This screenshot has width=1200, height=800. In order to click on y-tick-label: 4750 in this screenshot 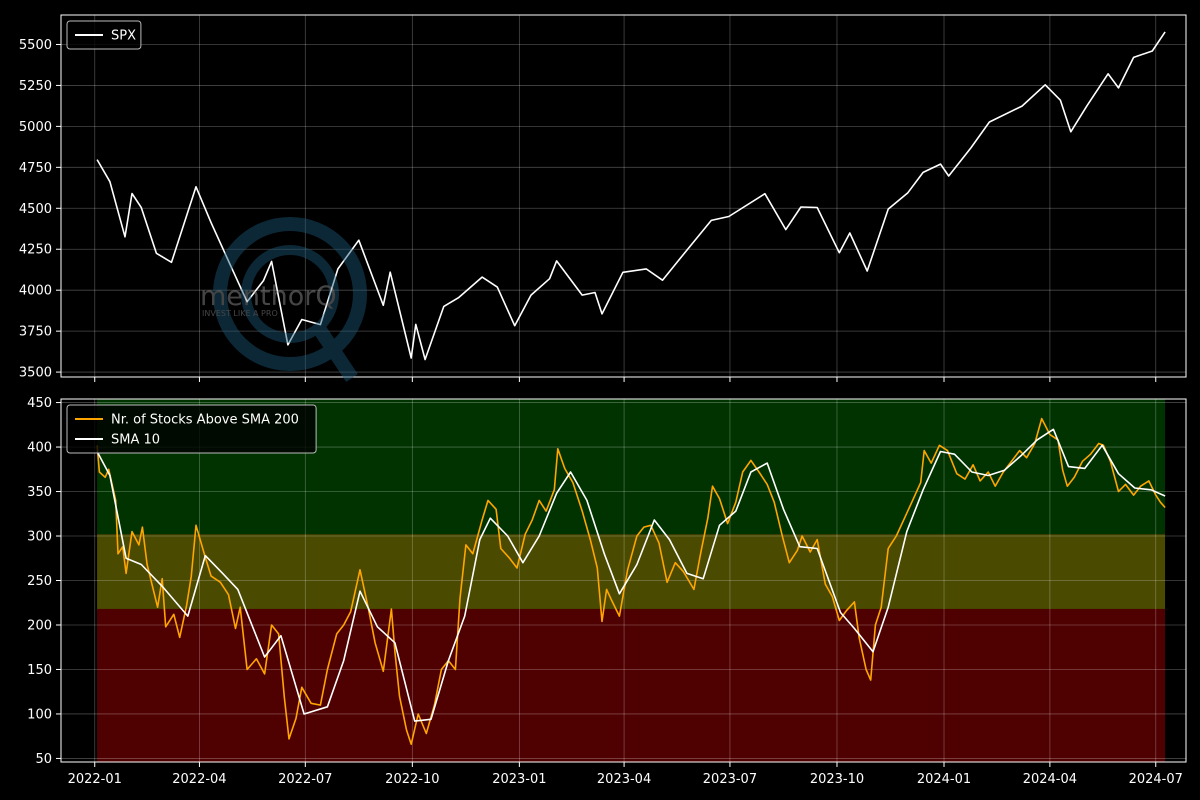, I will do `click(35, 168)`.